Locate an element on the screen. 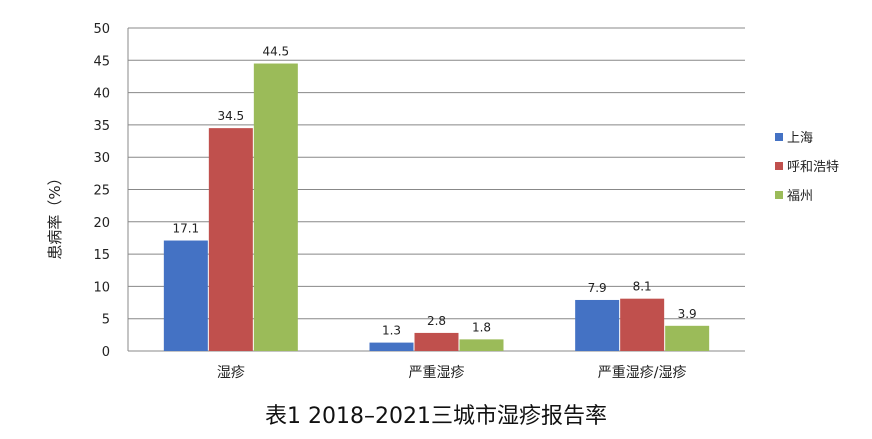 This screenshot has height=439, width=872. data-label: 34.5 is located at coordinates (230, 116).